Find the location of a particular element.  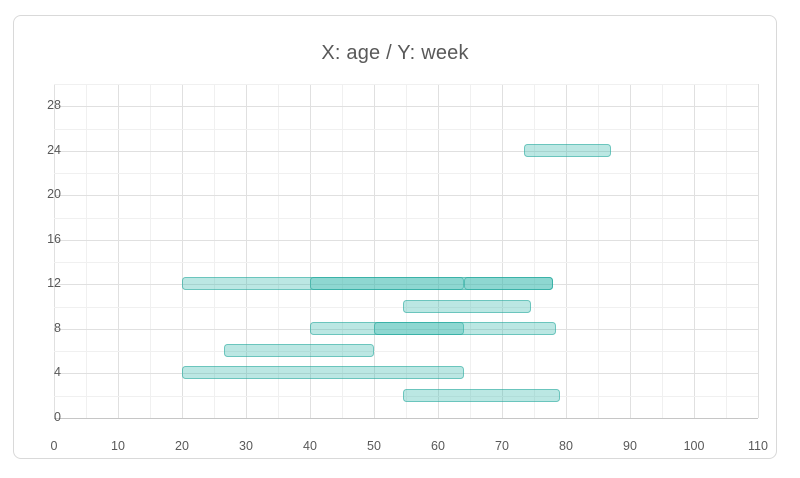

x-axis-line is located at coordinates (406, 418).